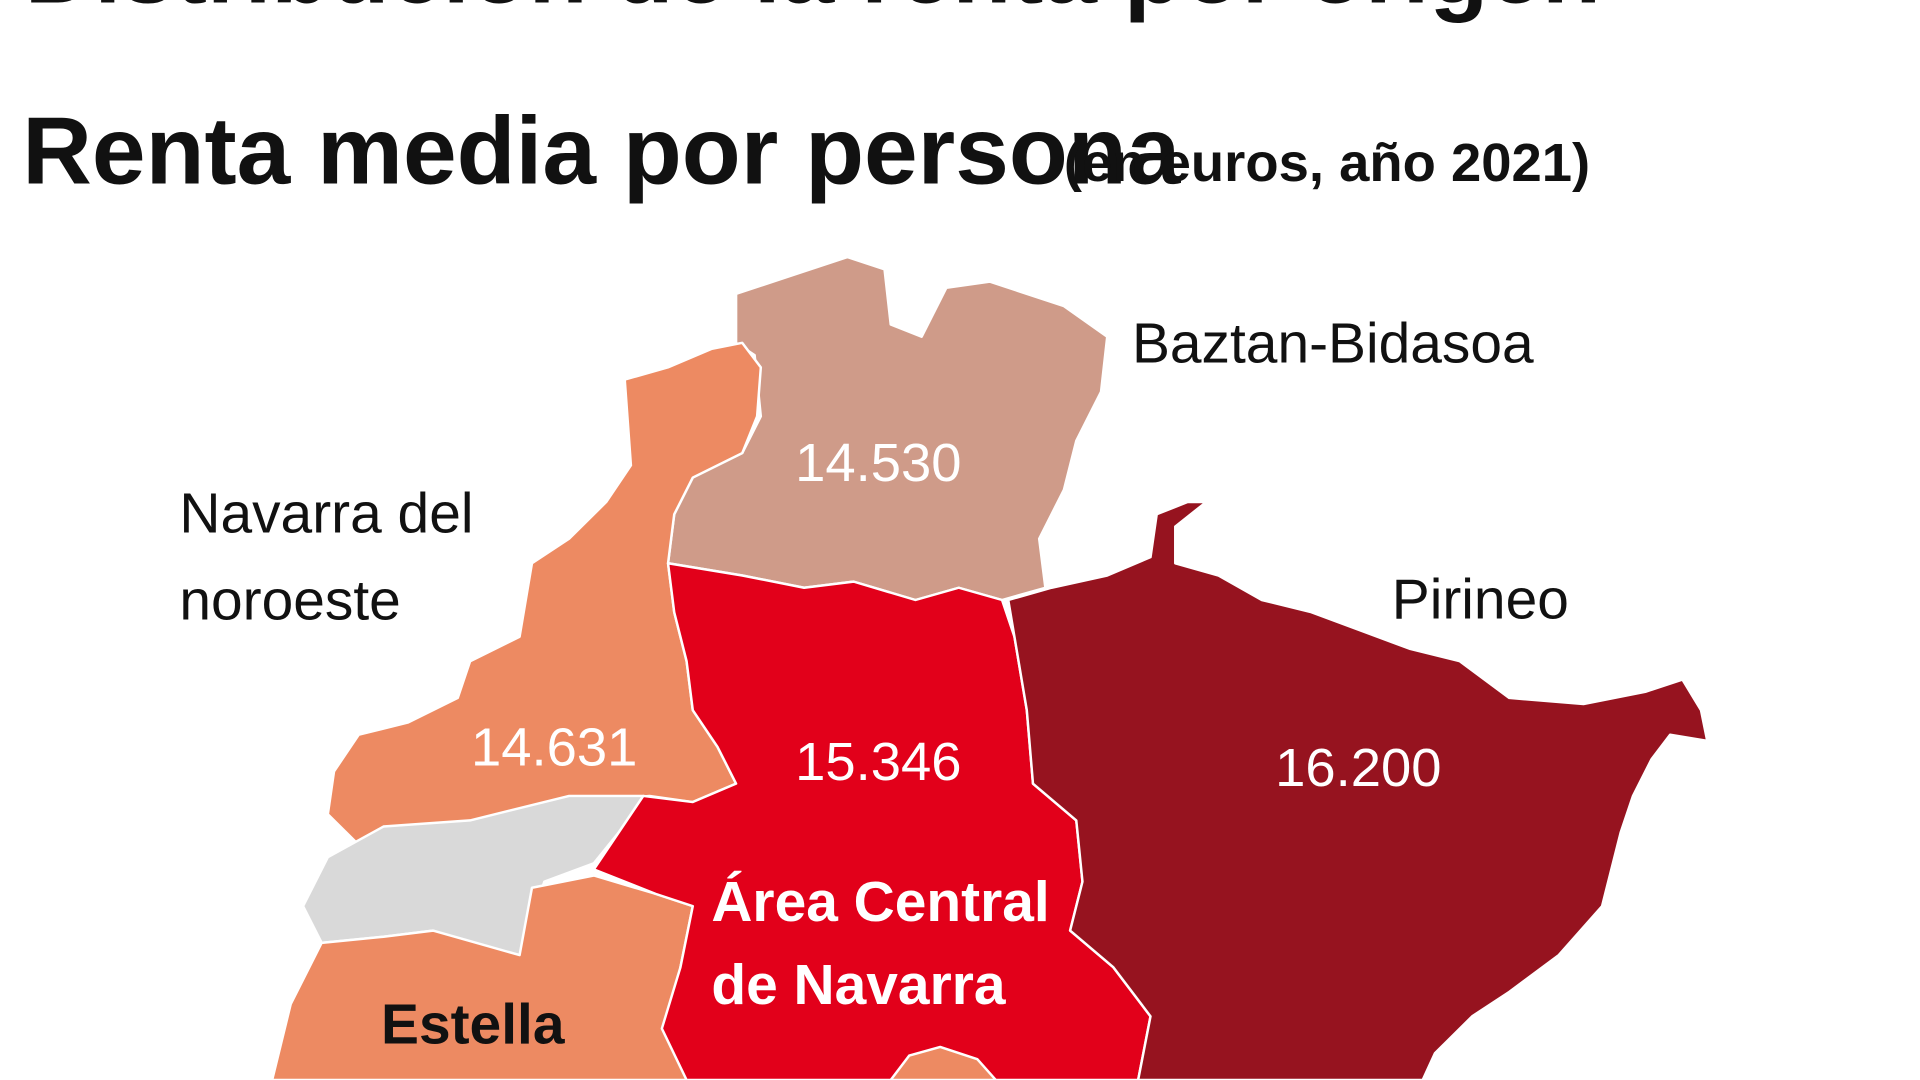  Describe the element at coordinates (1358, 768) in the screenshot. I see `region-value: 16.200` at that location.